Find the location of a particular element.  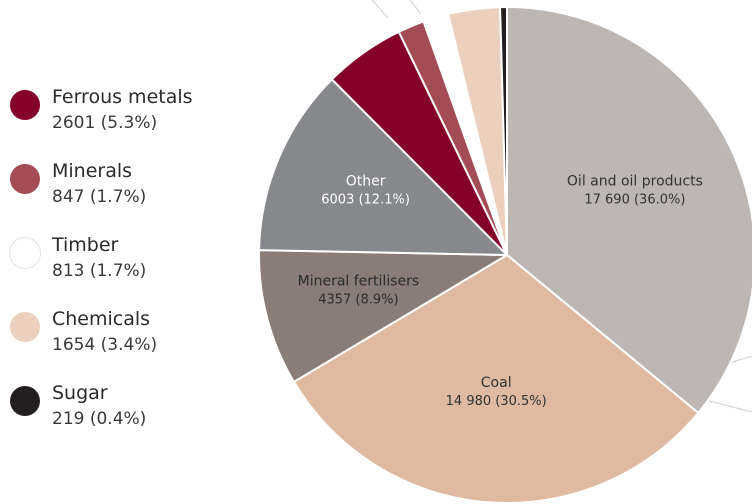

legend-swatch-sugar is located at coordinates (25, 401).